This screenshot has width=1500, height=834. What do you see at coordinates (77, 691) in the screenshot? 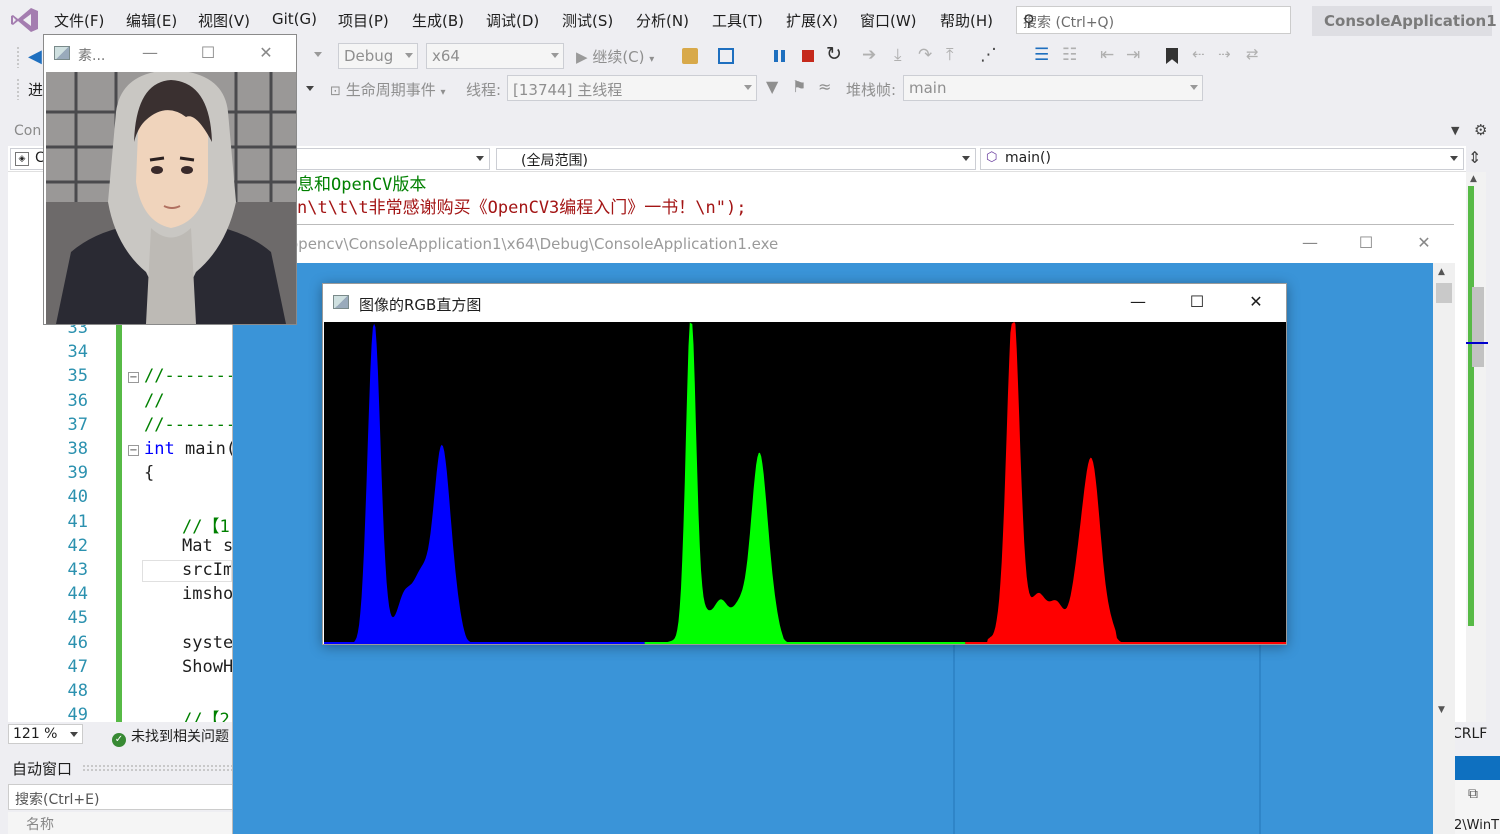
I see `line-number: 48` at bounding box center [77, 691].